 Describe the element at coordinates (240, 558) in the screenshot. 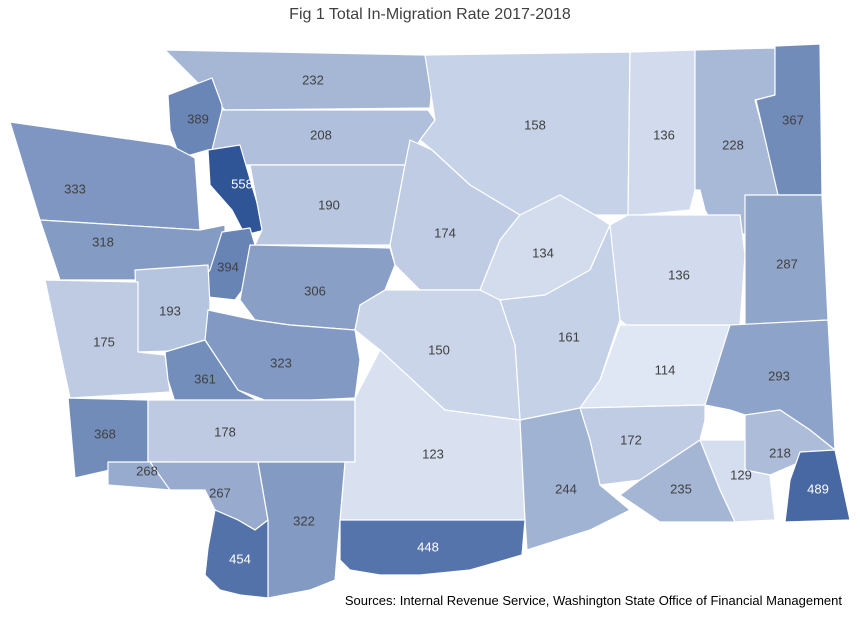

I see `county-value-label: 454` at that location.